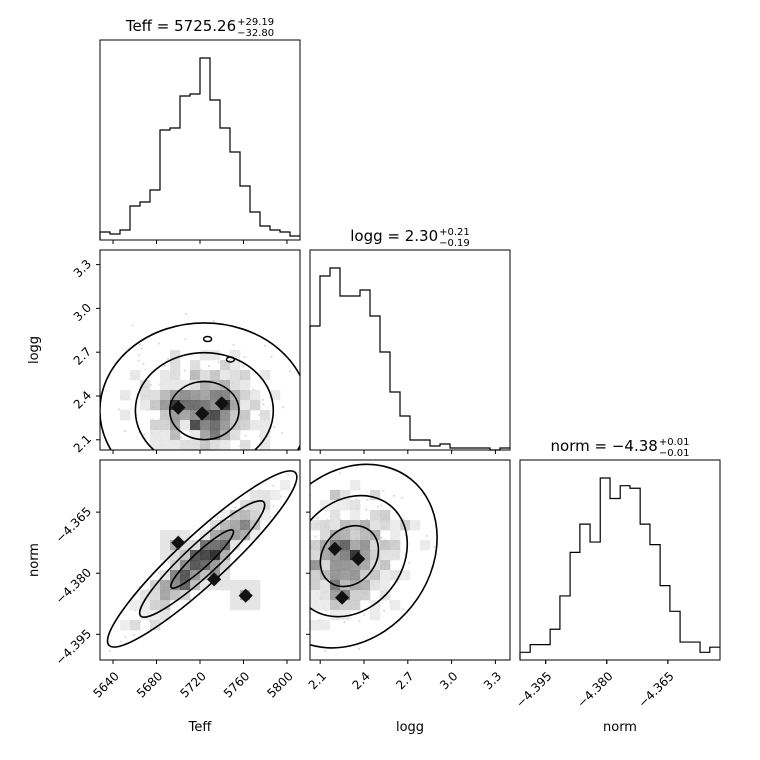 The width and height of the screenshot is (760, 760). What do you see at coordinates (674, 442) in the screenshot?
I see `title-plus-error: +0.01` at bounding box center [674, 442].